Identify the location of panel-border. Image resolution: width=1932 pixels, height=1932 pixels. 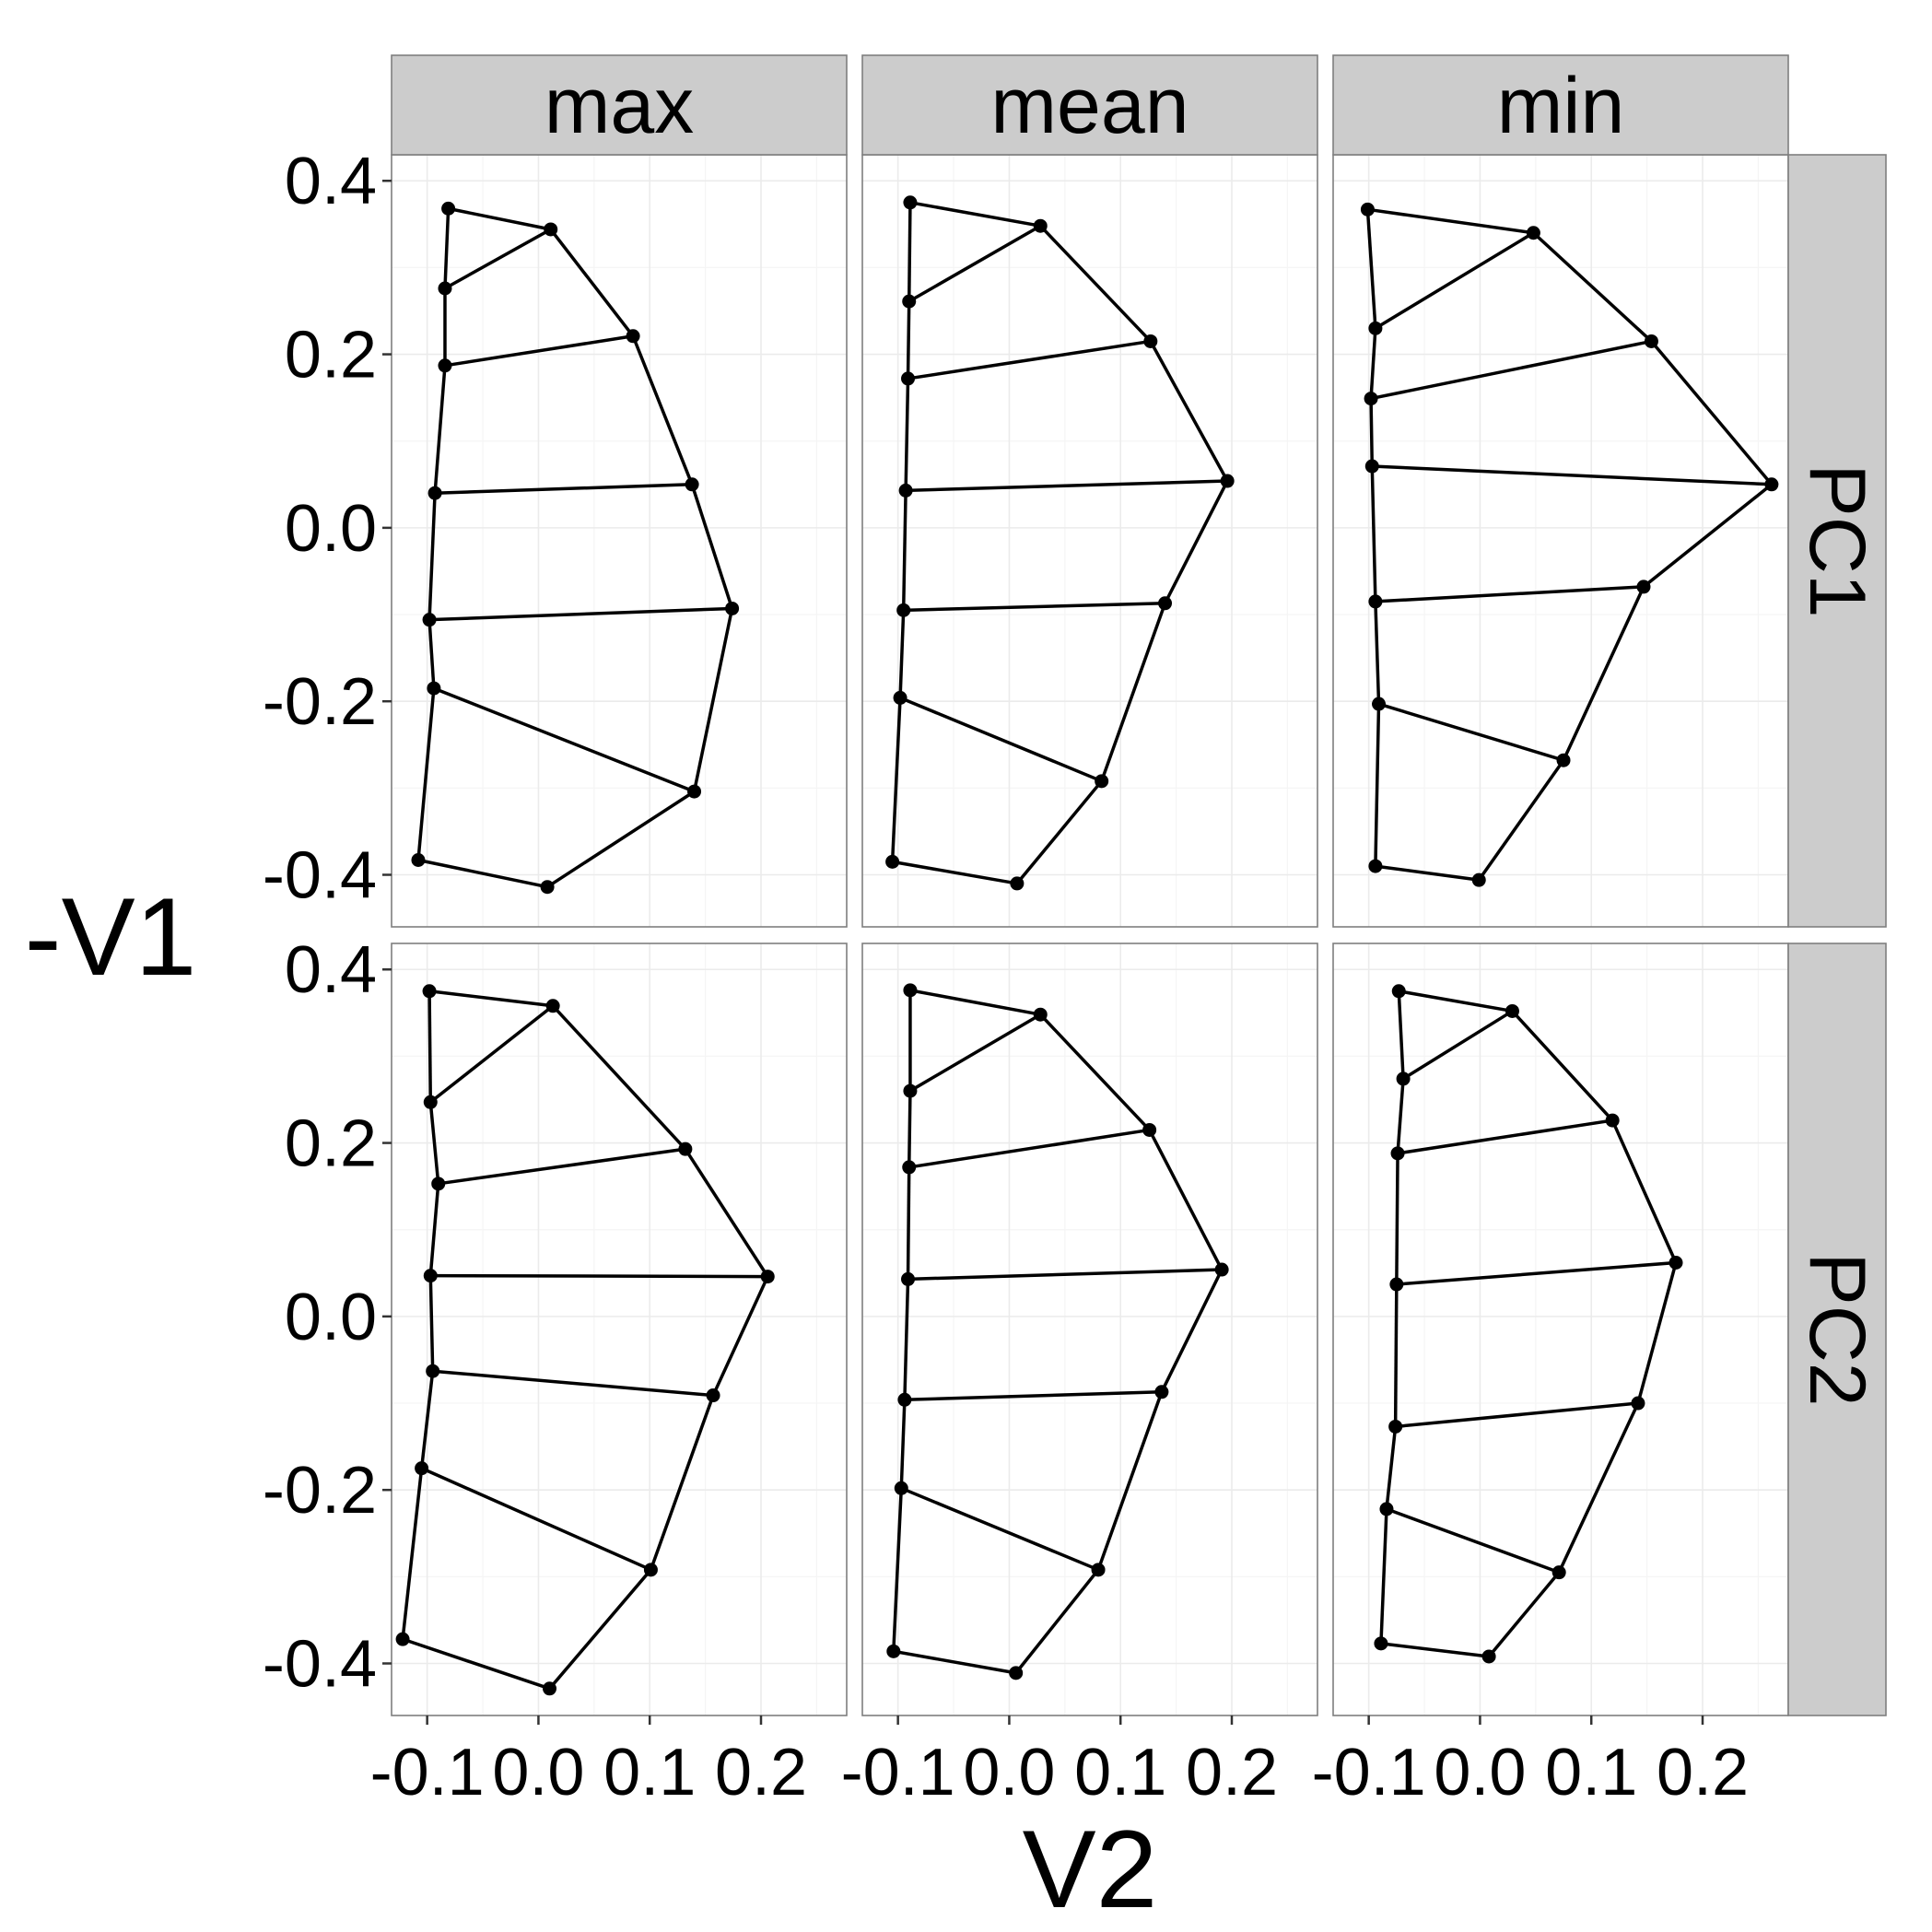
(1089, 1329).